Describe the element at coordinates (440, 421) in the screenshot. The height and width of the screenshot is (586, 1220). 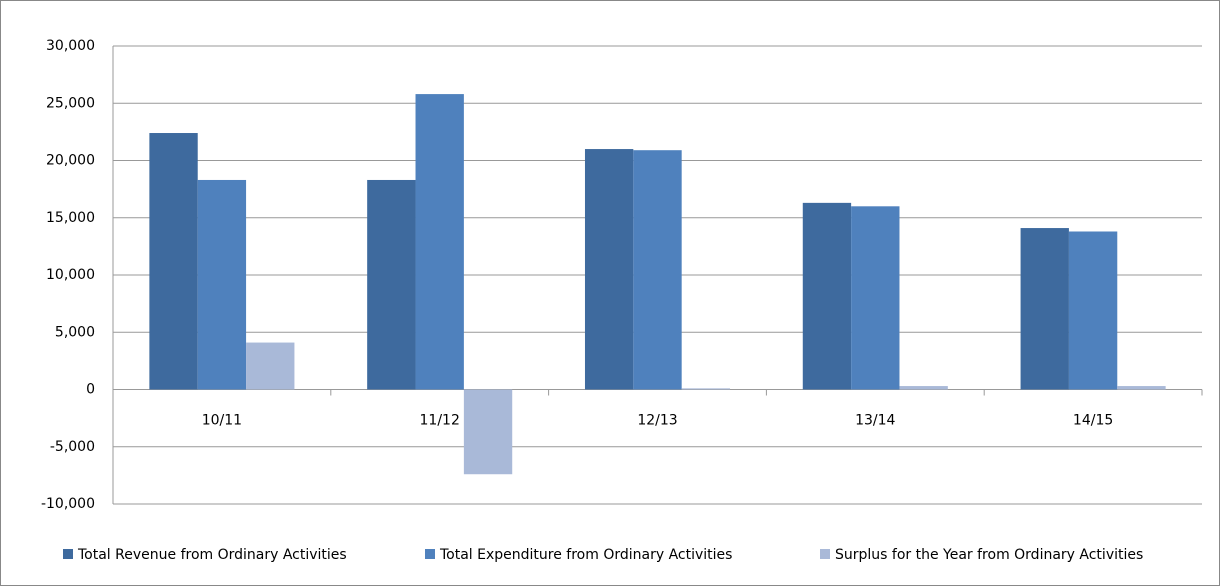
I see `x-tick-label: 11/12` at that location.